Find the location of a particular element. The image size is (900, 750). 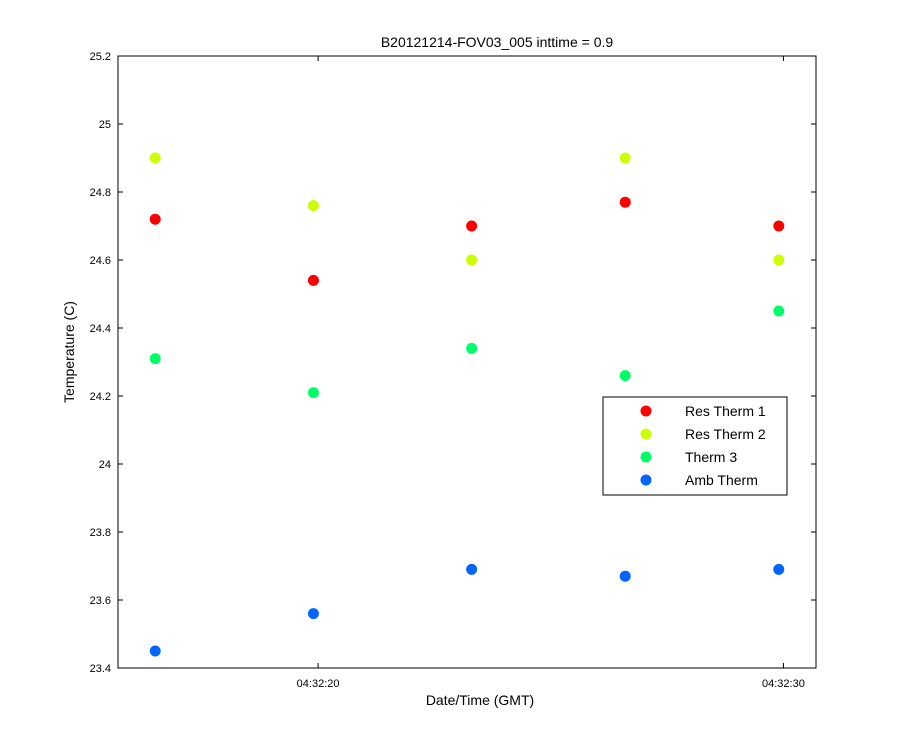

y-tick-label: 25.2 is located at coordinates (100, 57).